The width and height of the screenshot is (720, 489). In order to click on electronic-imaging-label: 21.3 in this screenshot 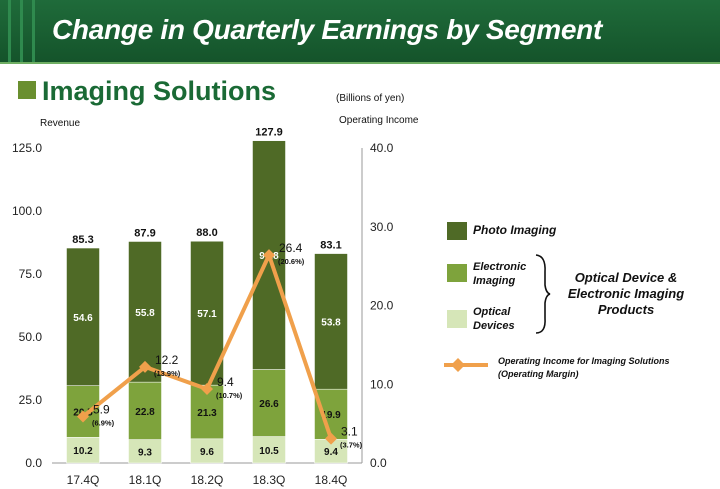, I will do `click(207, 413)`.